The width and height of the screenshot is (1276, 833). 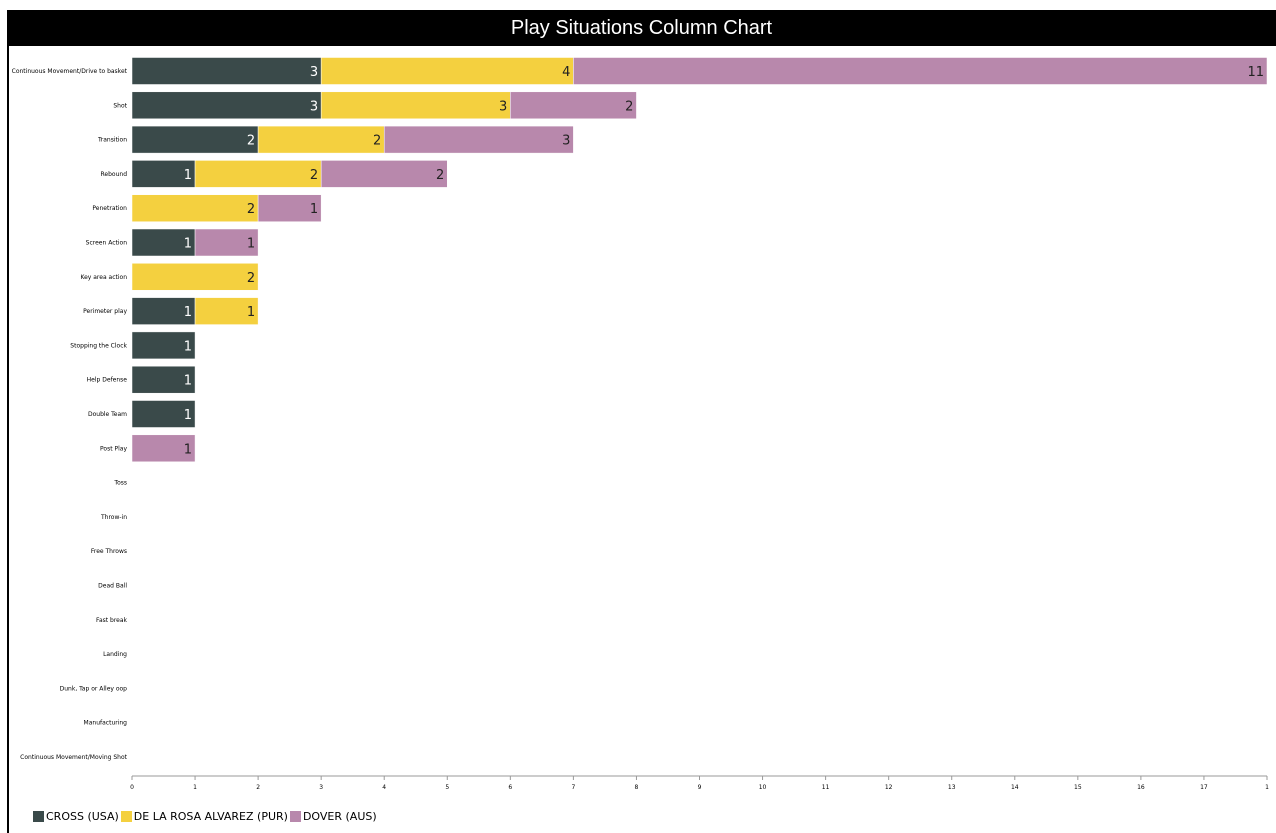 What do you see at coordinates (114, 174) in the screenshot?
I see `category-label: Rebound` at bounding box center [114, 174].